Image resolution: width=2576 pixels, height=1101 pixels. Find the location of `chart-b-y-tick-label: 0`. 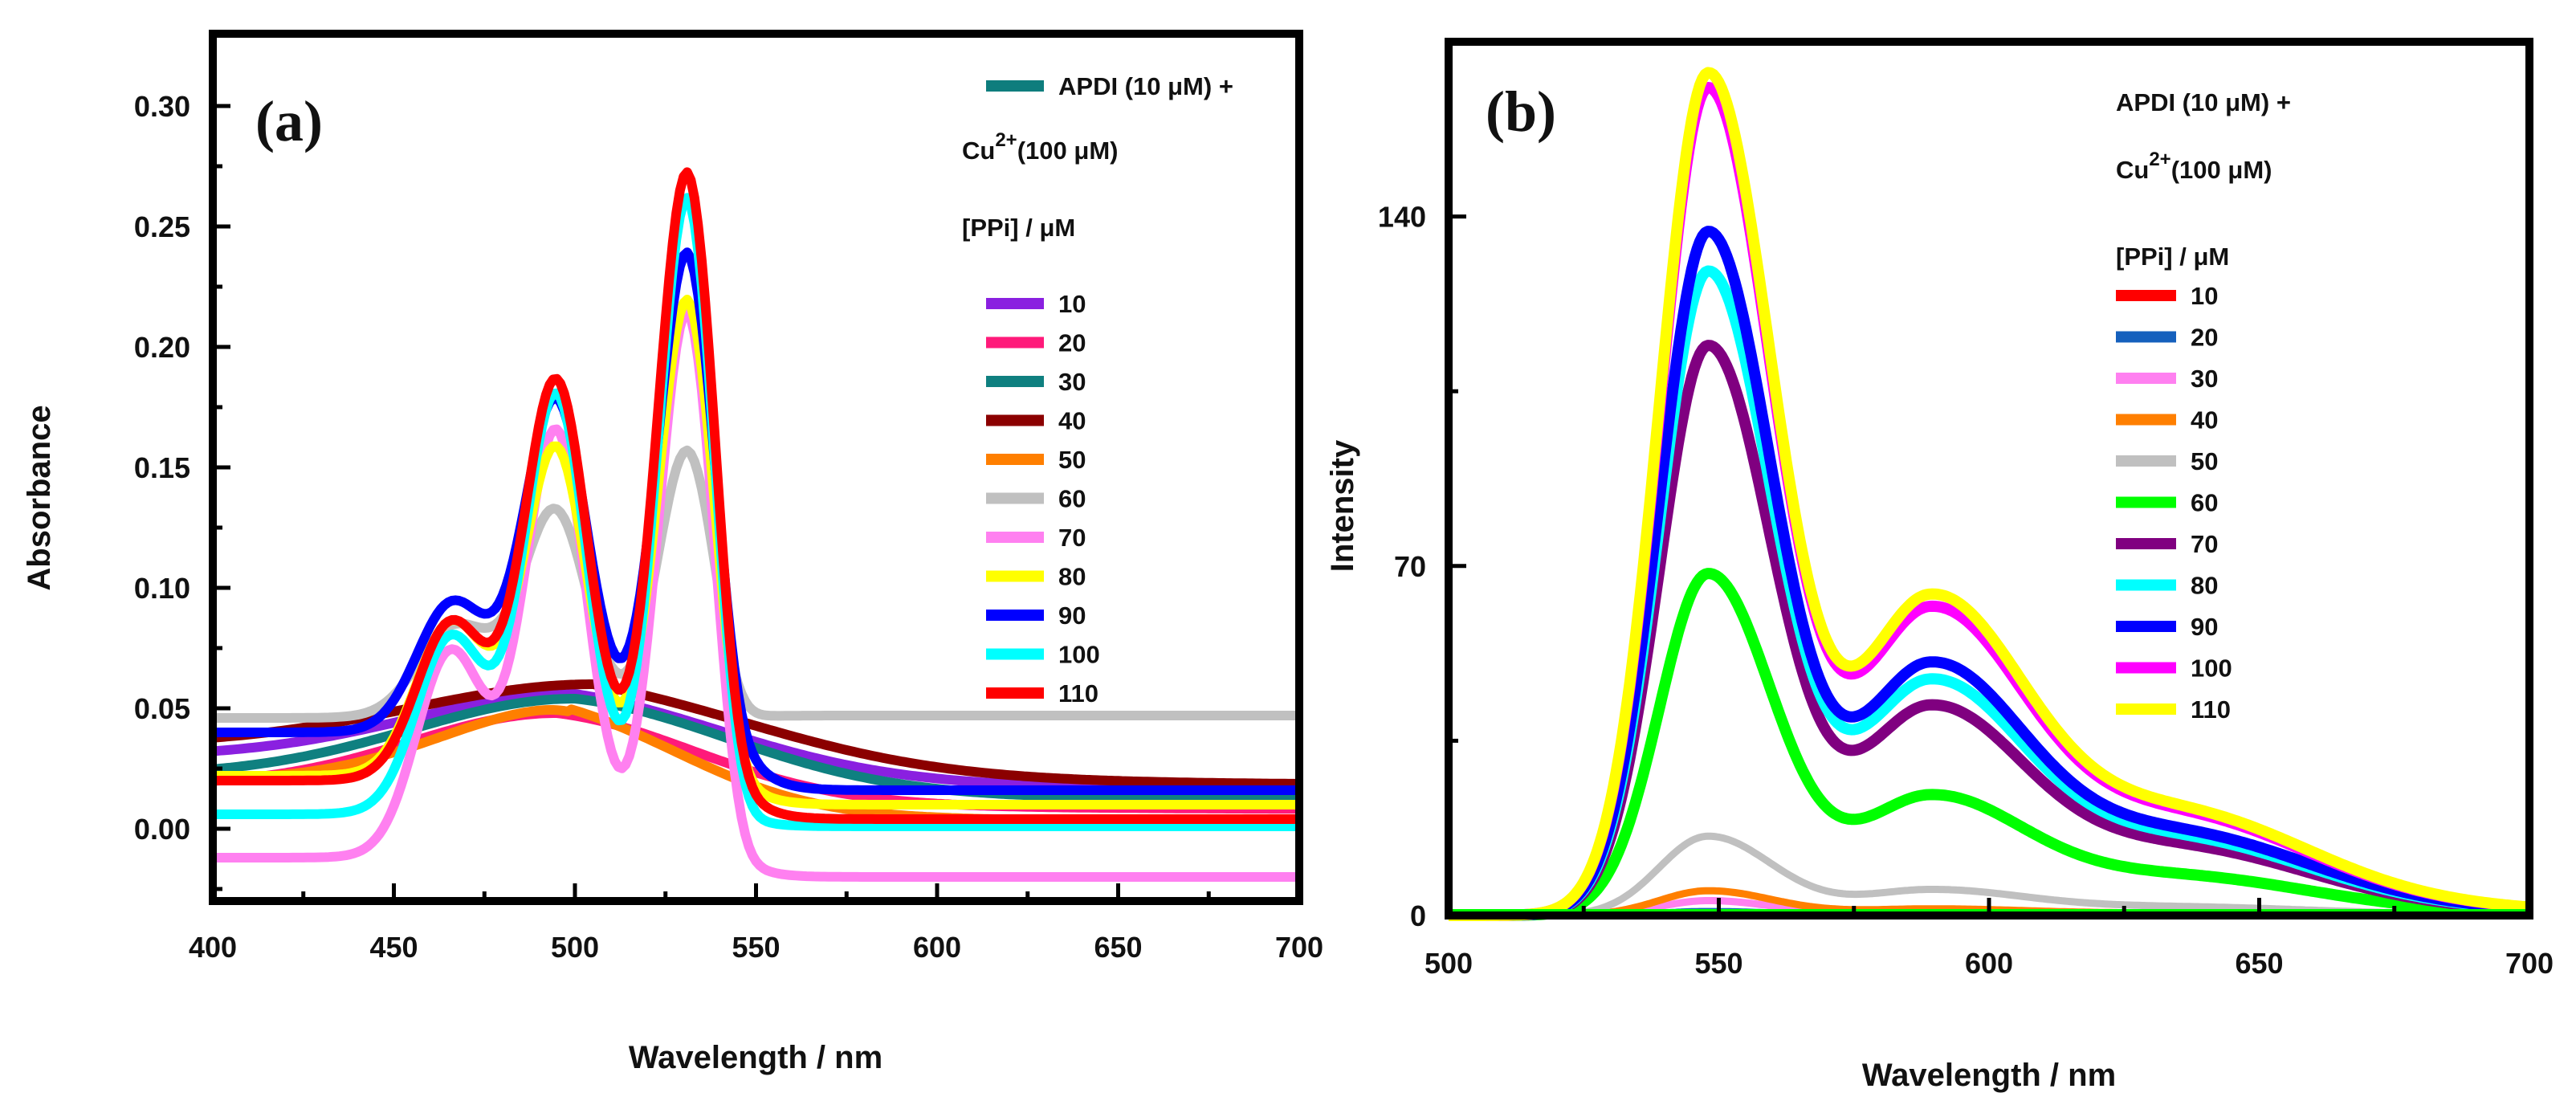

chart-b-y-tick-label: 0 is located at coordinates (1418, 915).